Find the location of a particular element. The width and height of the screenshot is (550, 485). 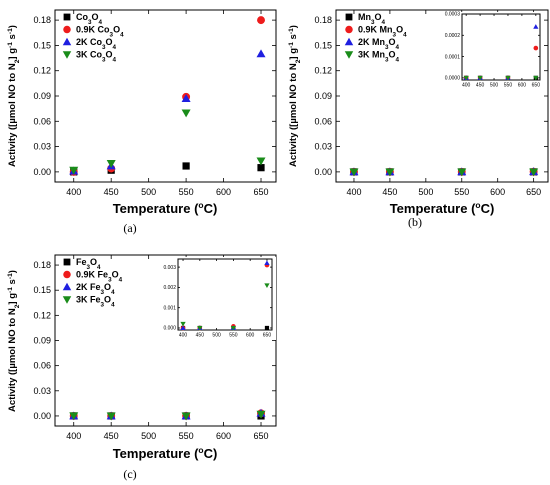

panel-a-legend-swatch-triangle-down is located at coordinates (67, 55).